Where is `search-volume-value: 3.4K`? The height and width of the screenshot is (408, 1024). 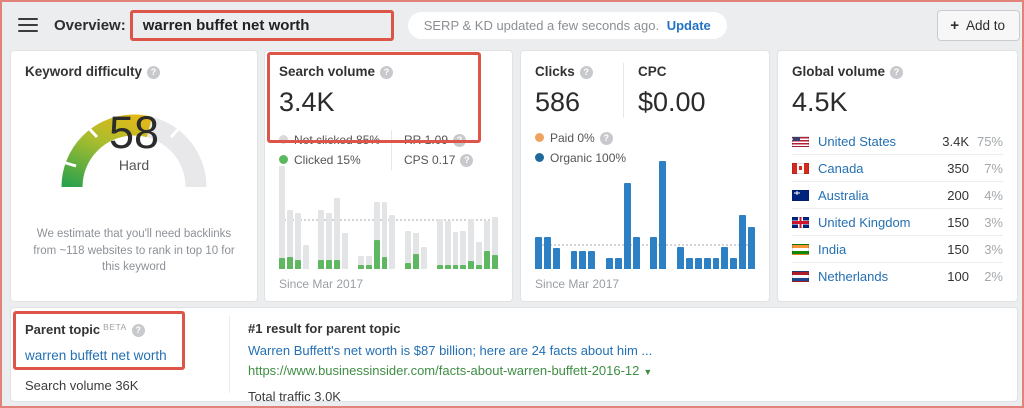
search-volume-value: 3.4K is located at coordinates (307, 102).